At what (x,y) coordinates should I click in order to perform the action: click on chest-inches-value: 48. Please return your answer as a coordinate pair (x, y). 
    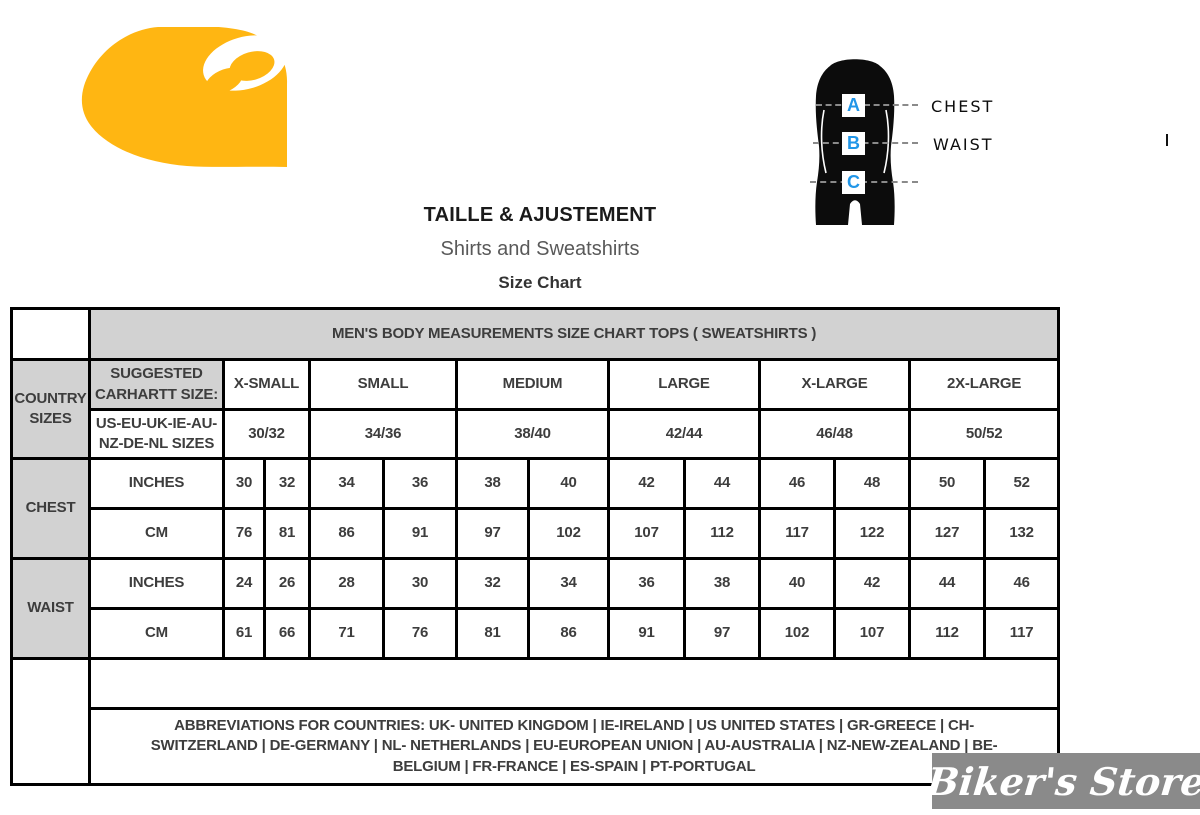
    Looking at the image, I should click on (872, 483).